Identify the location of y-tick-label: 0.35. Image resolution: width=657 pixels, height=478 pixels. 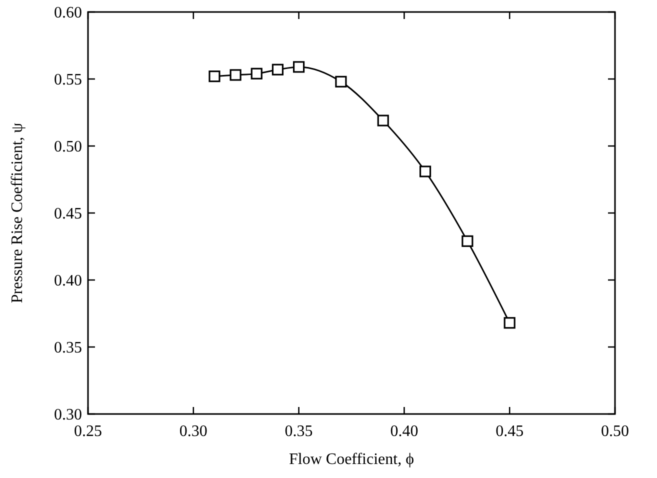
(68, 348).